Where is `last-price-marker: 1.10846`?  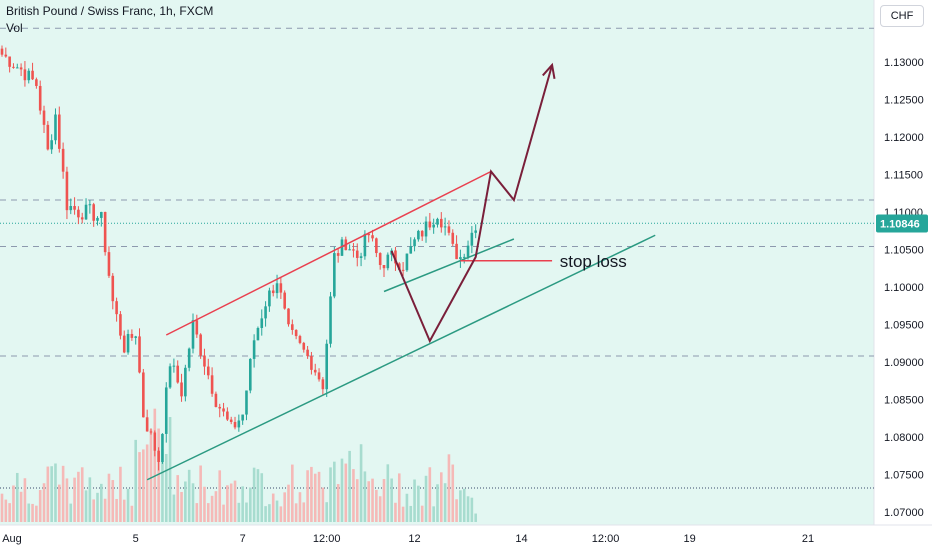 last-price-marker: 1.10846 is located at coordinates (902, 223).